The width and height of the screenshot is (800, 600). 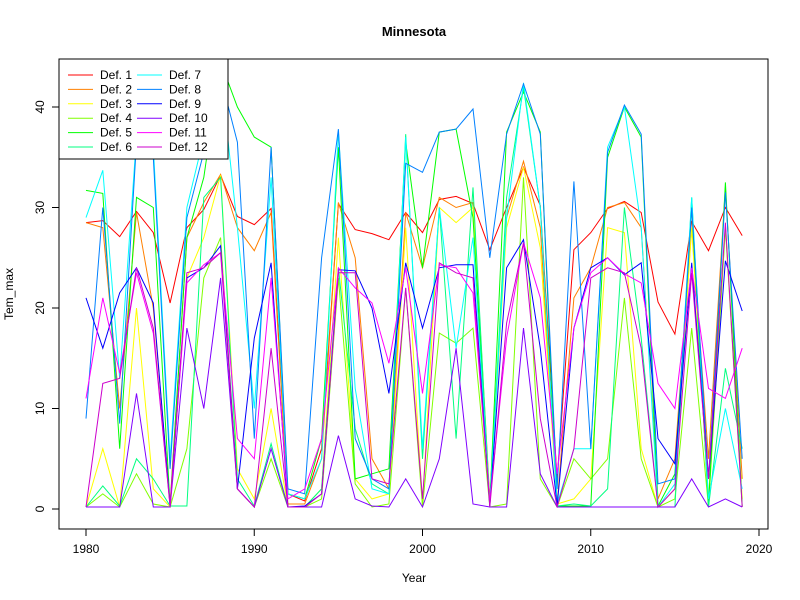 What do you see at coordinates (414, 578) in the screenshot?
I see `x-axis-label: Year` at bounding box center [414, 578].